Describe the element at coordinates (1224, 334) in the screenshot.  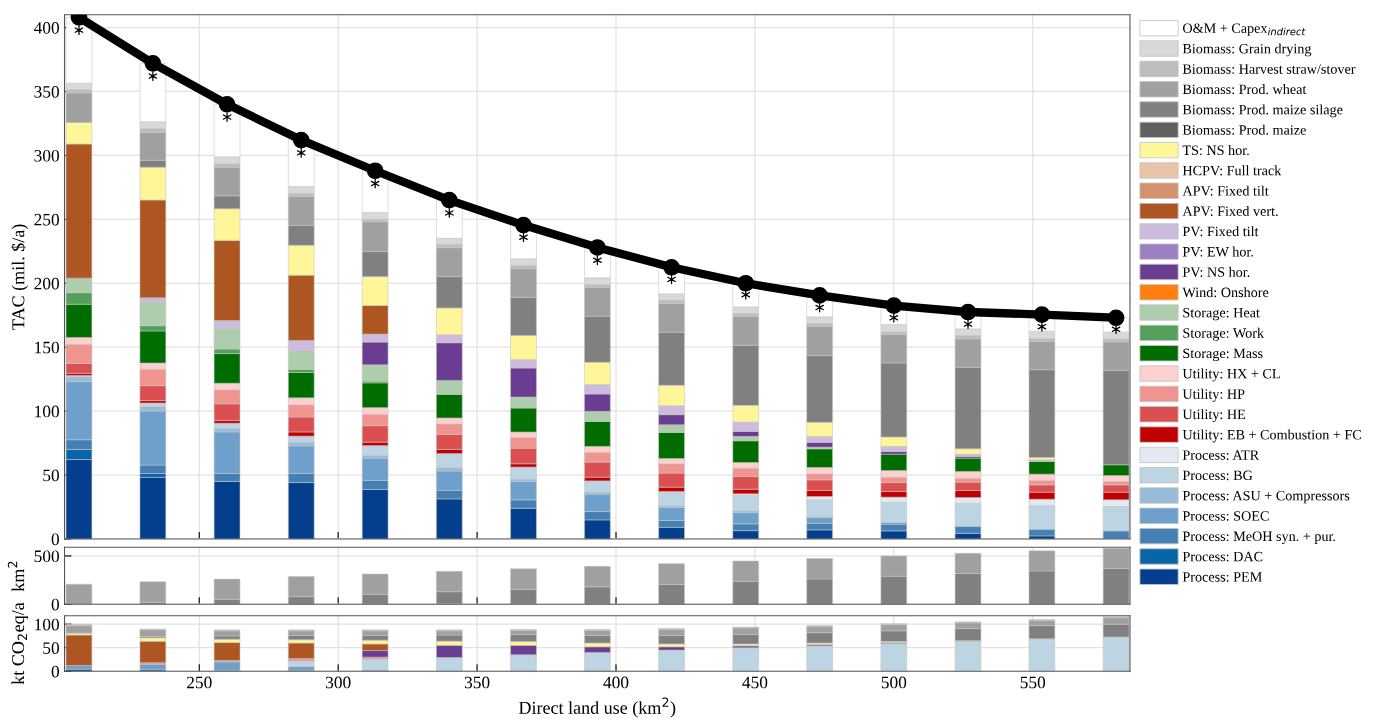
I see `legend-label: Storage: Work` at that location.